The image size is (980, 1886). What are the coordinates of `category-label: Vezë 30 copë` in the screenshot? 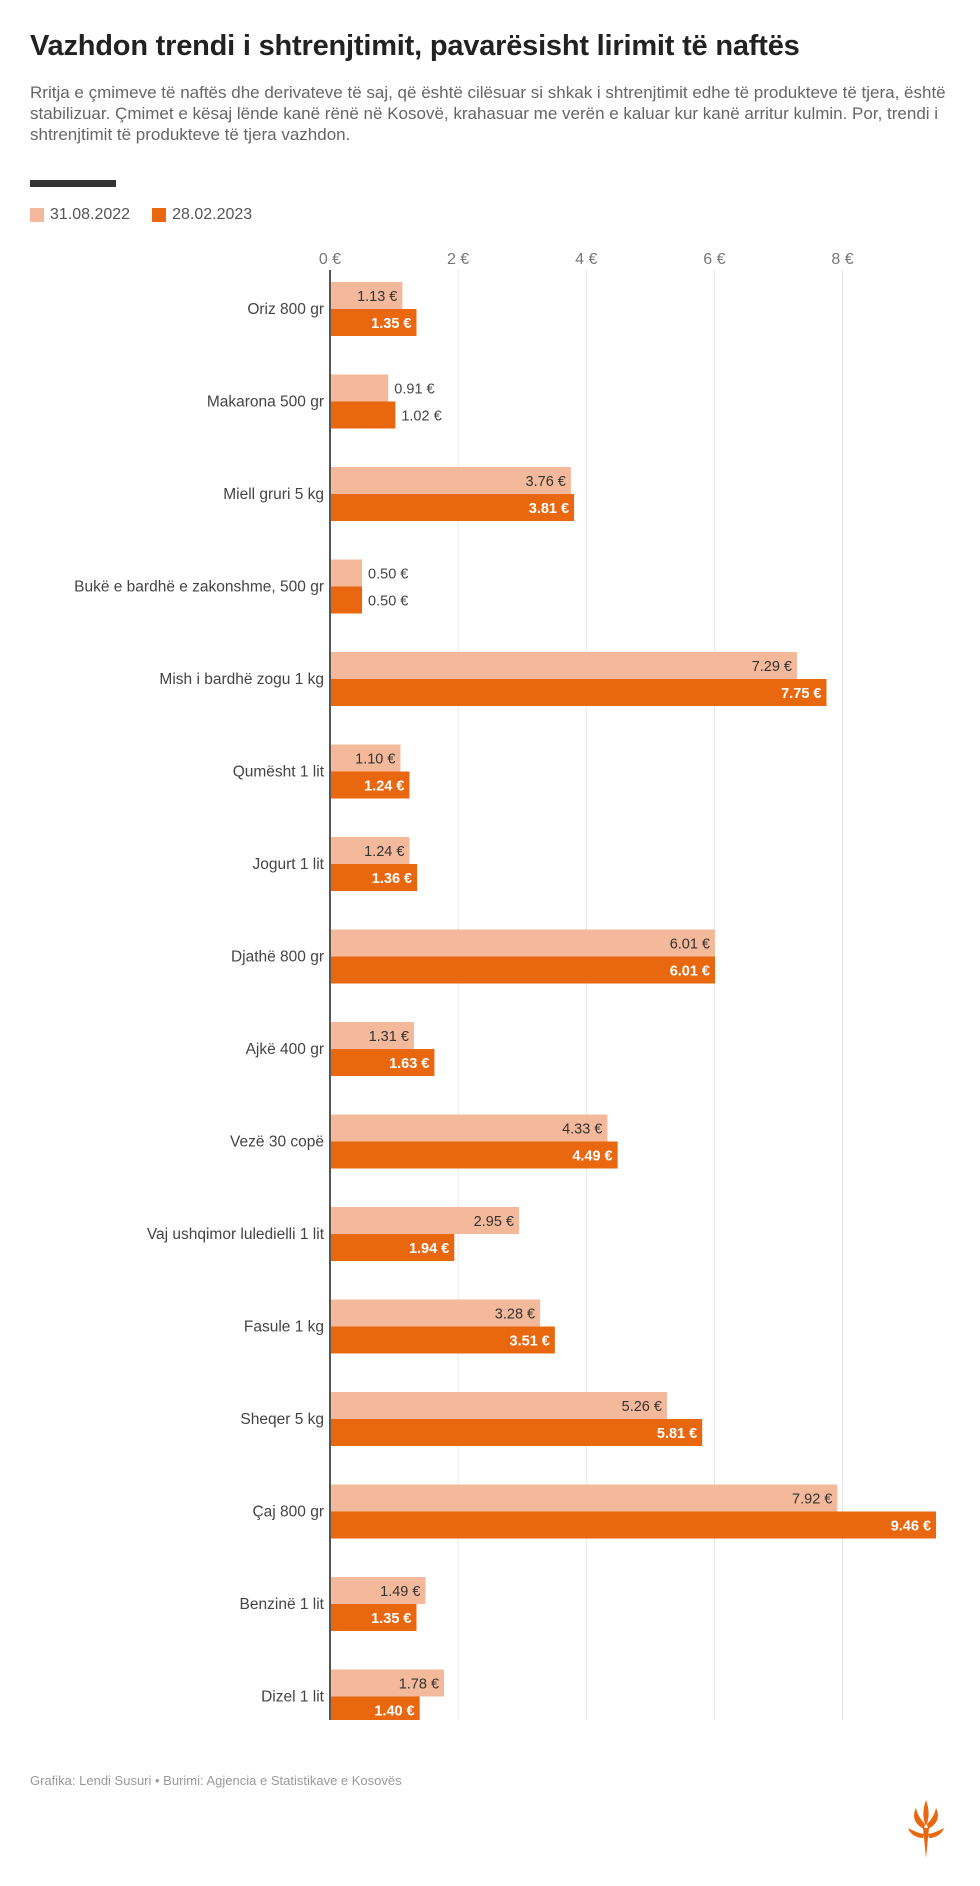 It's located at (277, 1142).